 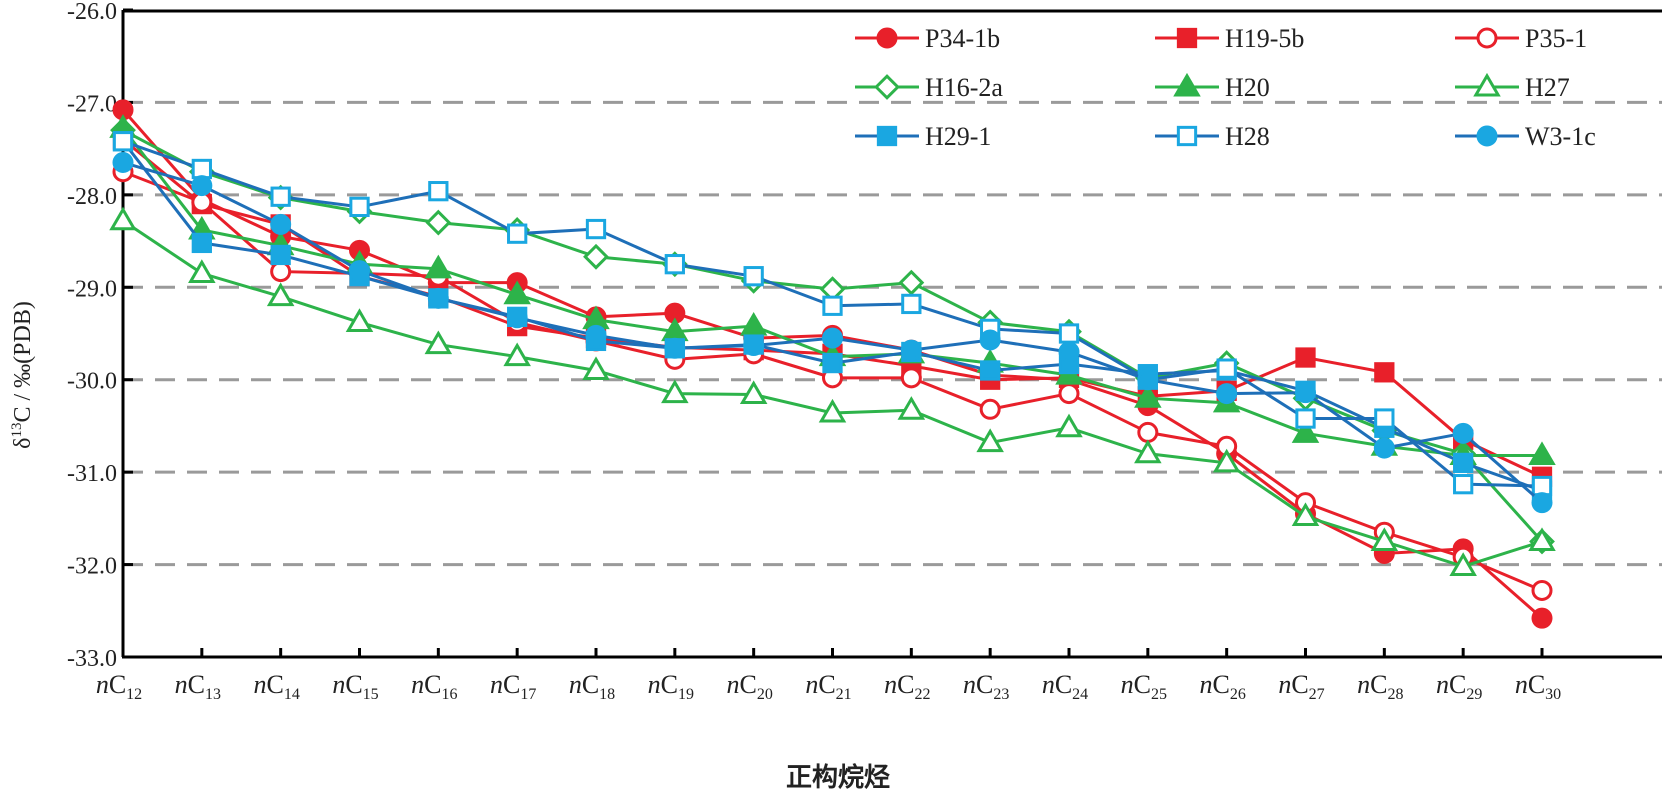 What do you see at coordinates (92, 474) in the screenshot?
I see `y-tick-label: -31.0` at bounding box center [92, 474].